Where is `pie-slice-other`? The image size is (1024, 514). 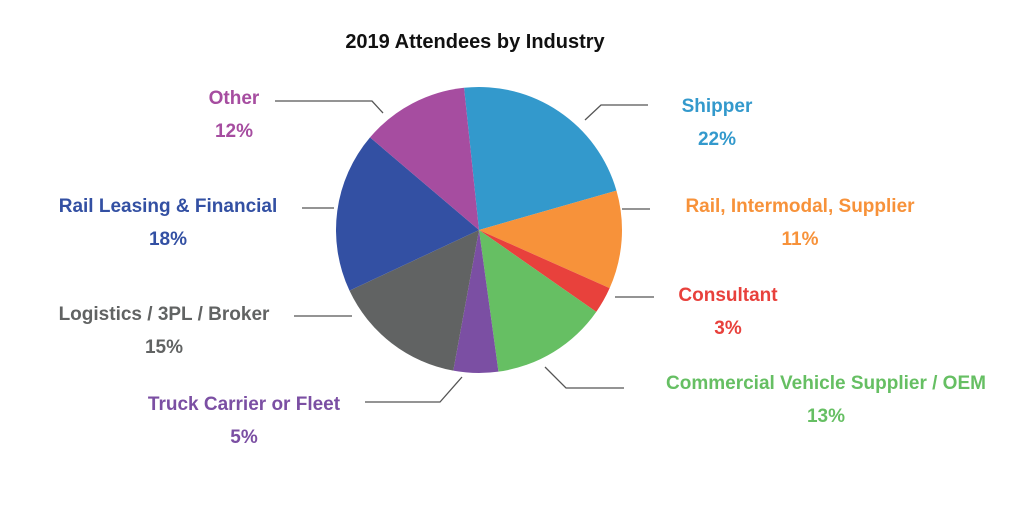 pie-slice-other is located at coordinates (424, 158).